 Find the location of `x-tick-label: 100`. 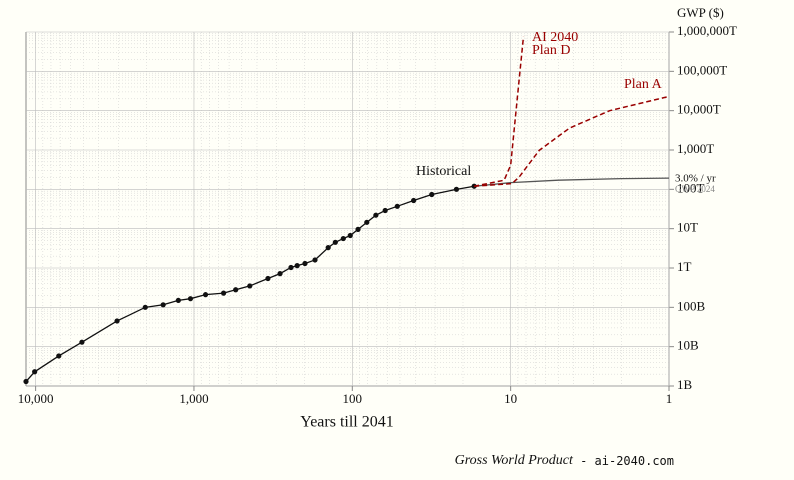

x-tick-label: 100 is located at coordinates (353, 398).